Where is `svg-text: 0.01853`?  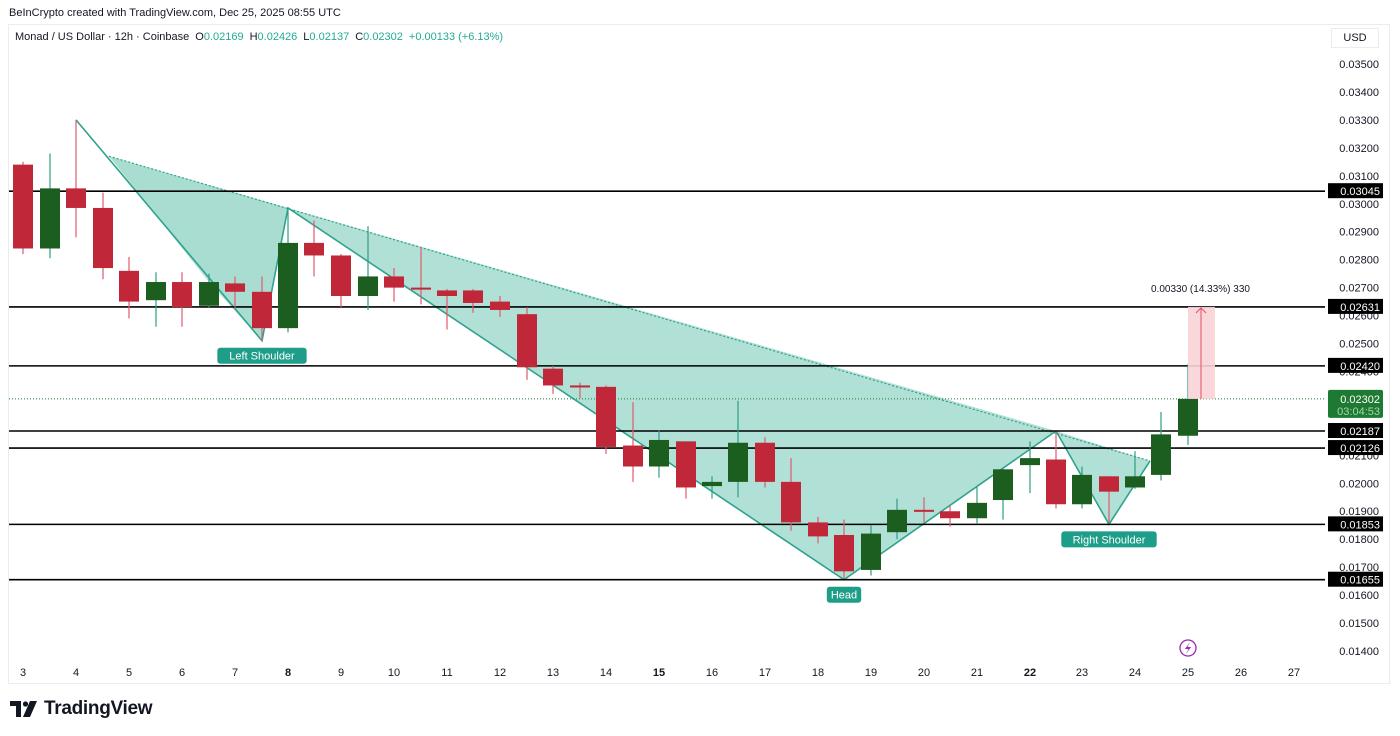 svg-text: 0.01853 is located at coordinates (1360, 525).